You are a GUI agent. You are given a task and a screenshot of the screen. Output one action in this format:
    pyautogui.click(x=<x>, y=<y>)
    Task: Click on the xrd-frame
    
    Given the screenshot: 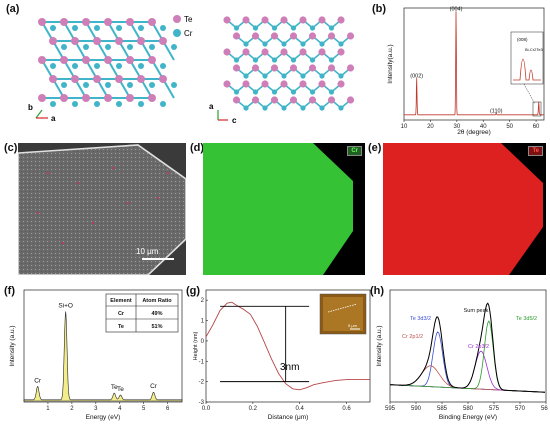 What is the action you would take?
    pyautogui.click(x=474, y=64)
    